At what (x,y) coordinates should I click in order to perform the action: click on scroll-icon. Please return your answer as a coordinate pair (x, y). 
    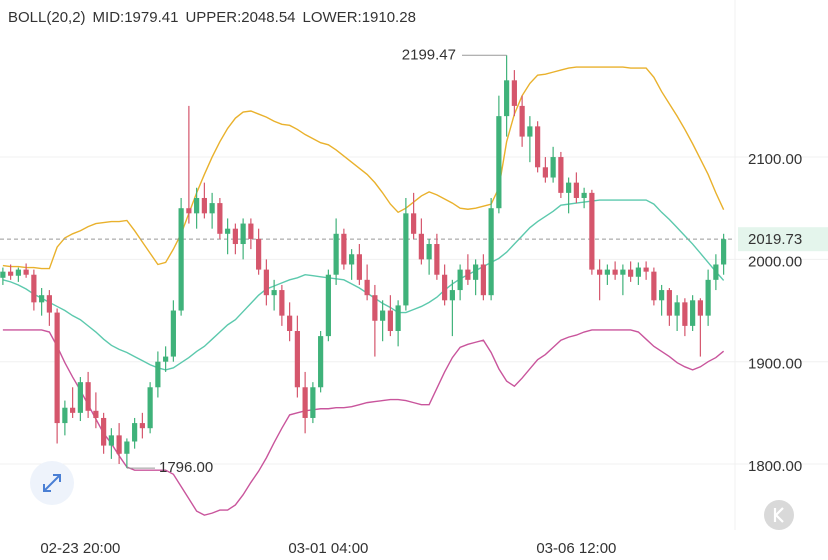
    Looking at the image, I should click on (778, 515).